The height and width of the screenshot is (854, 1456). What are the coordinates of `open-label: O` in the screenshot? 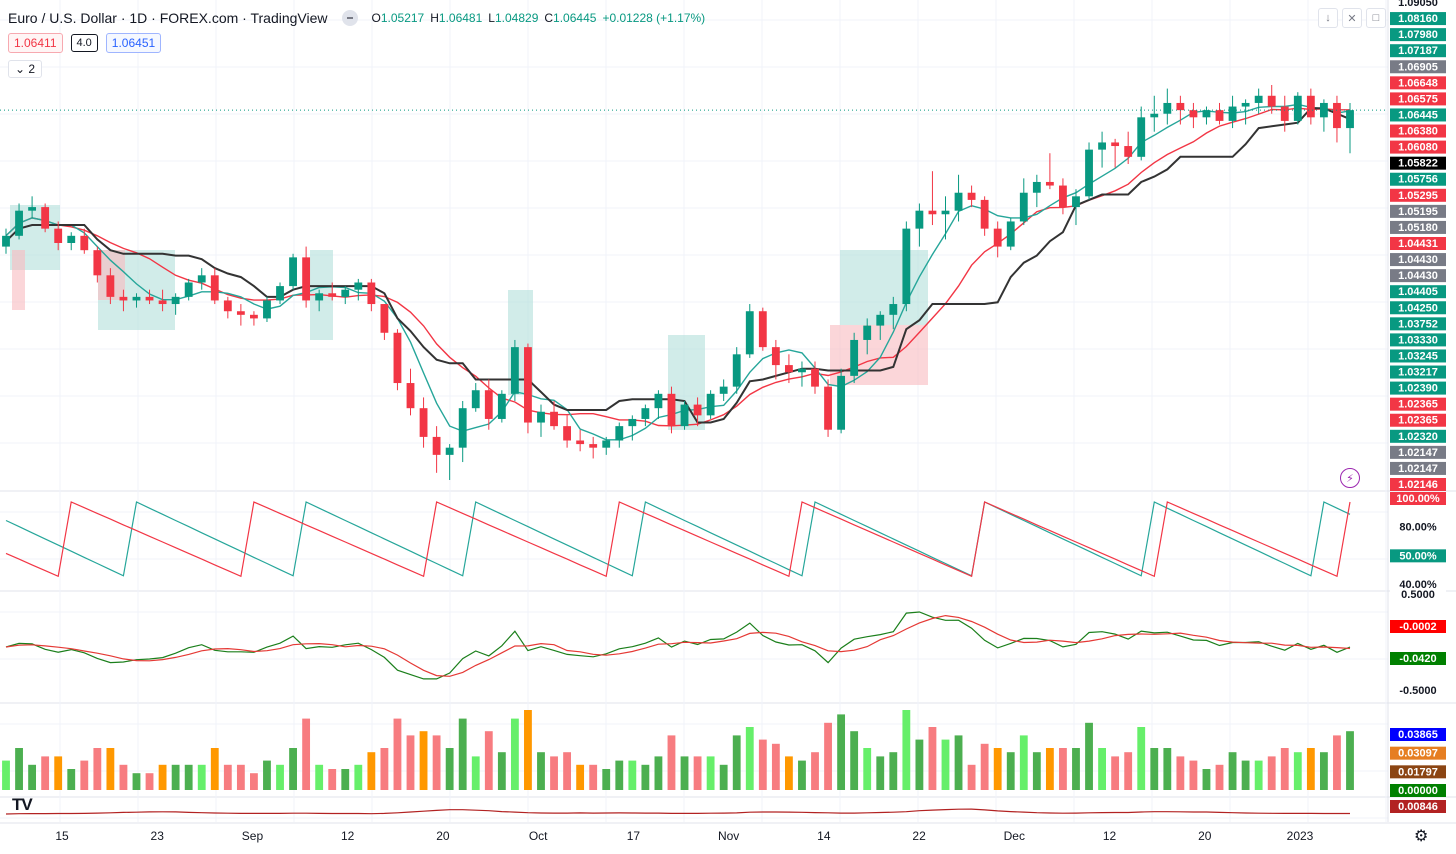 It's located at (376, 18).